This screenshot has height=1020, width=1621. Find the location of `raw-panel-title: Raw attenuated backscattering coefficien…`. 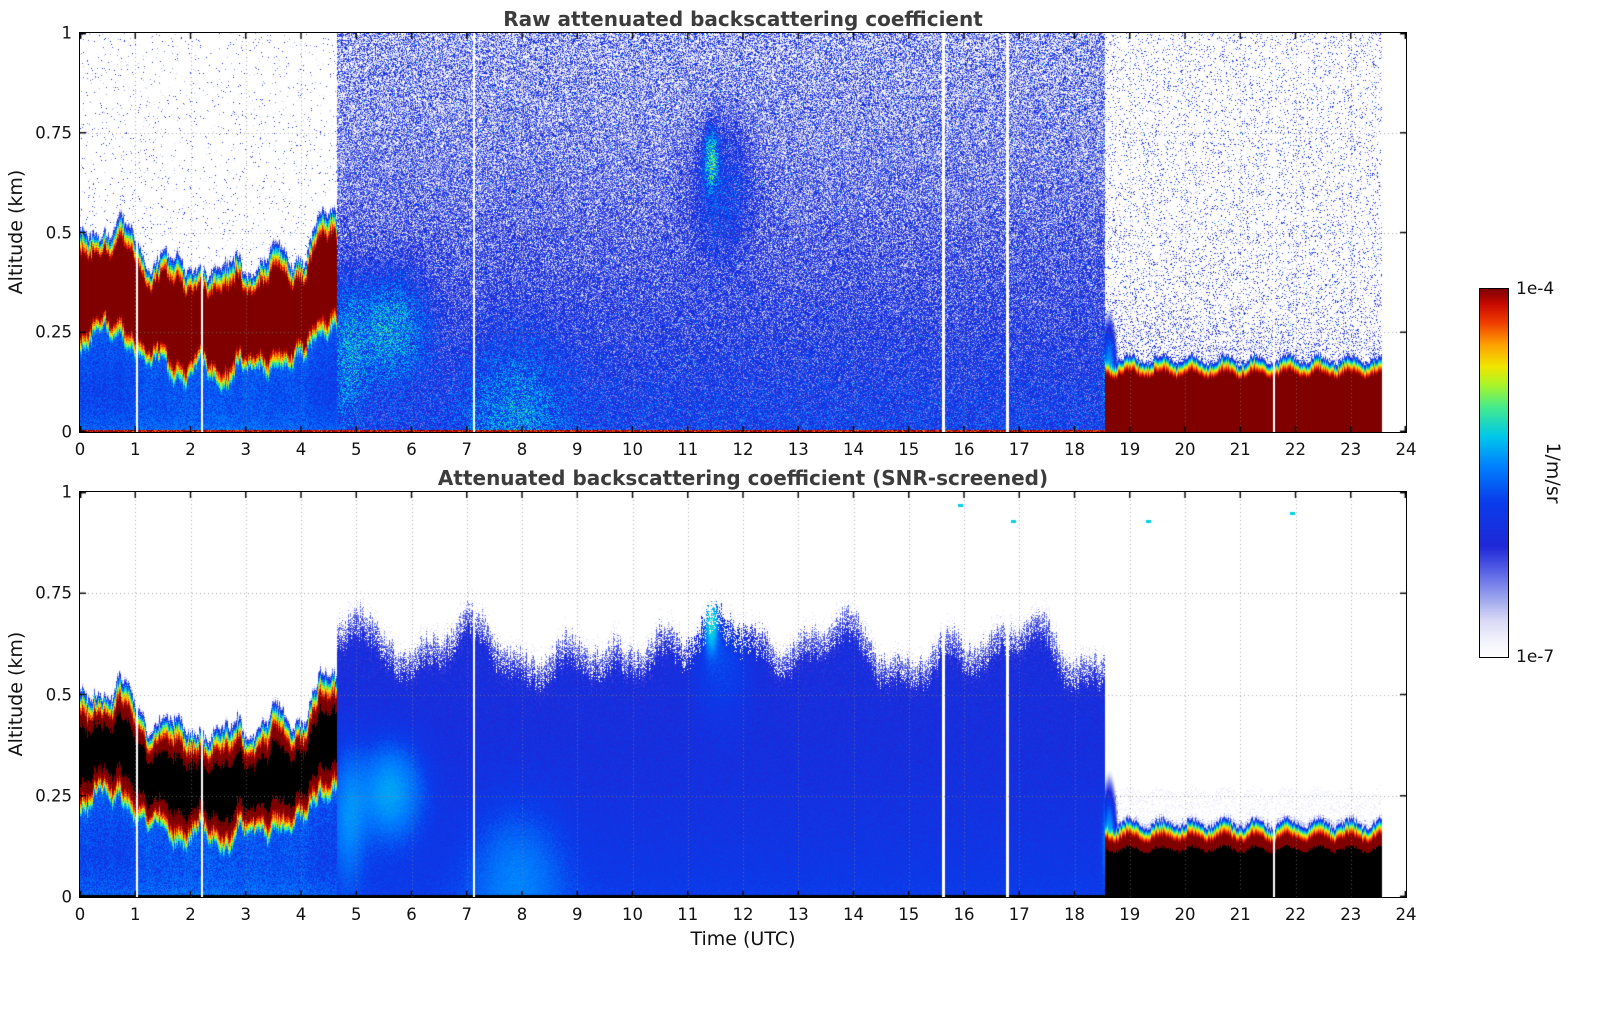

raw-panel-title: Raw attenuated backscattering coefficien… is located at coordinates (743, 19).